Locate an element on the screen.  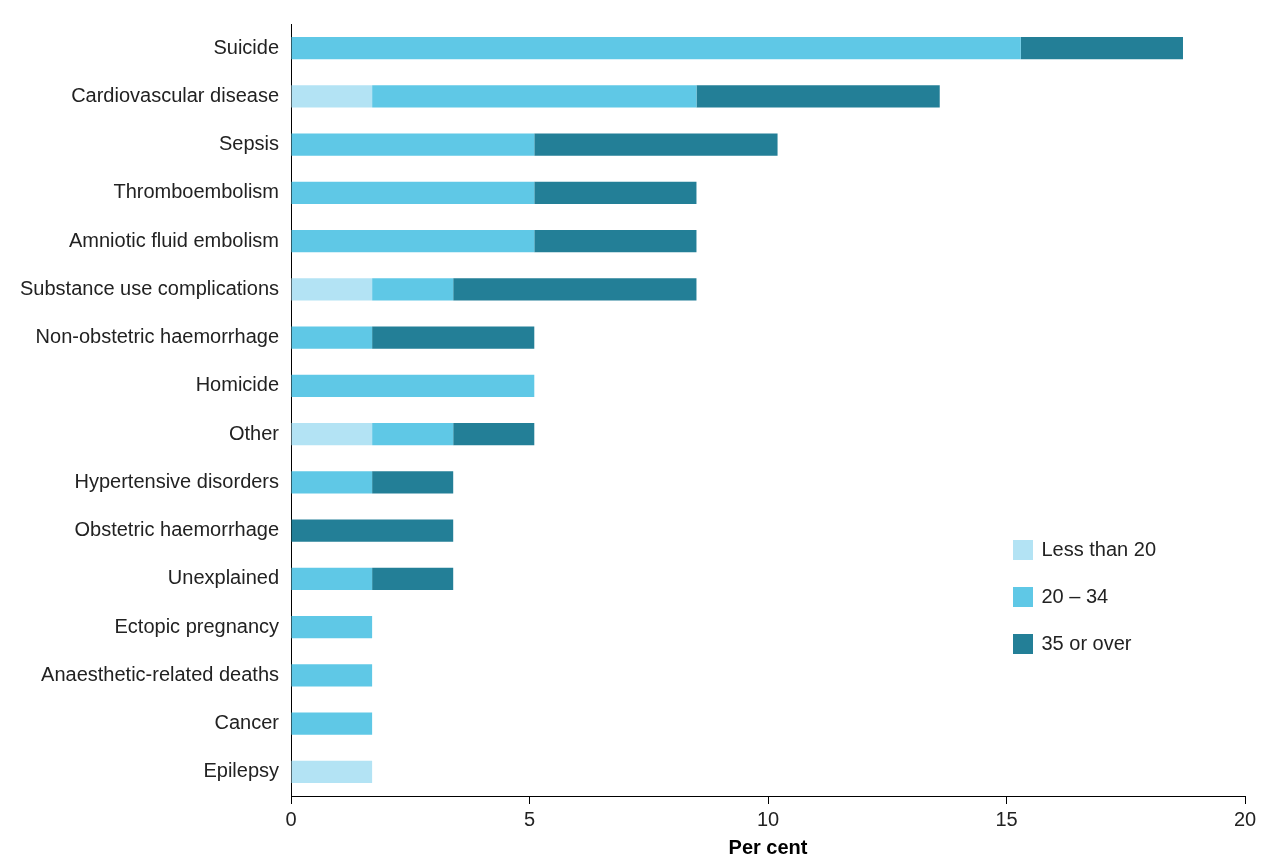
legend-label: Less than 20 is located at coordinates (1098, 549).